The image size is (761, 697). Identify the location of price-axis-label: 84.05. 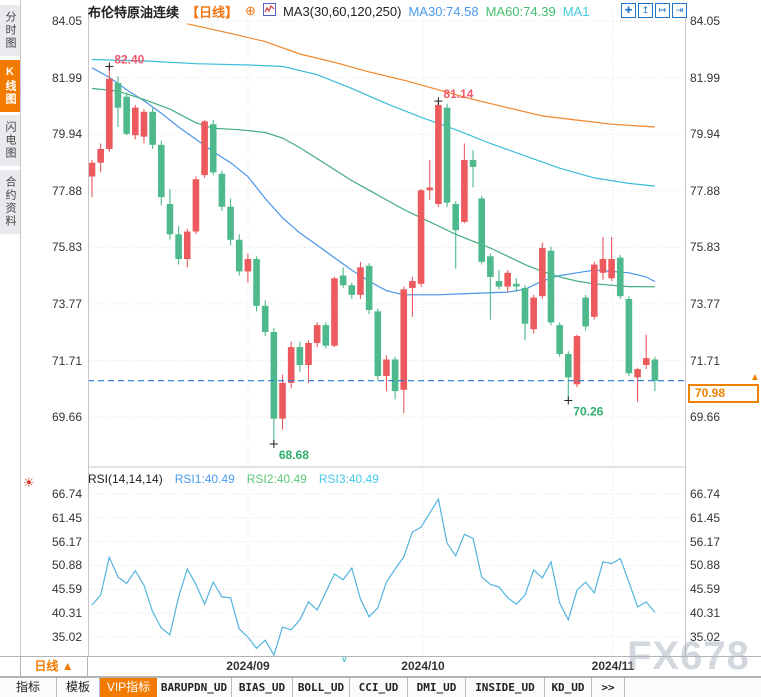
(705, 21).